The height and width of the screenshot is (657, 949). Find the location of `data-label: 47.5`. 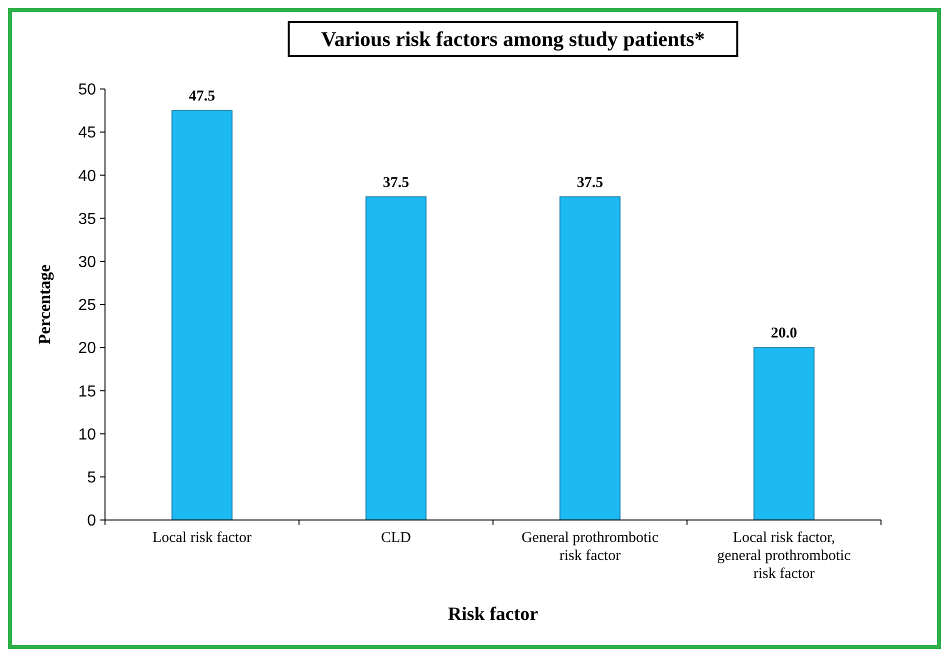

data-label: 47.5 is located at coordinates (202, 96).